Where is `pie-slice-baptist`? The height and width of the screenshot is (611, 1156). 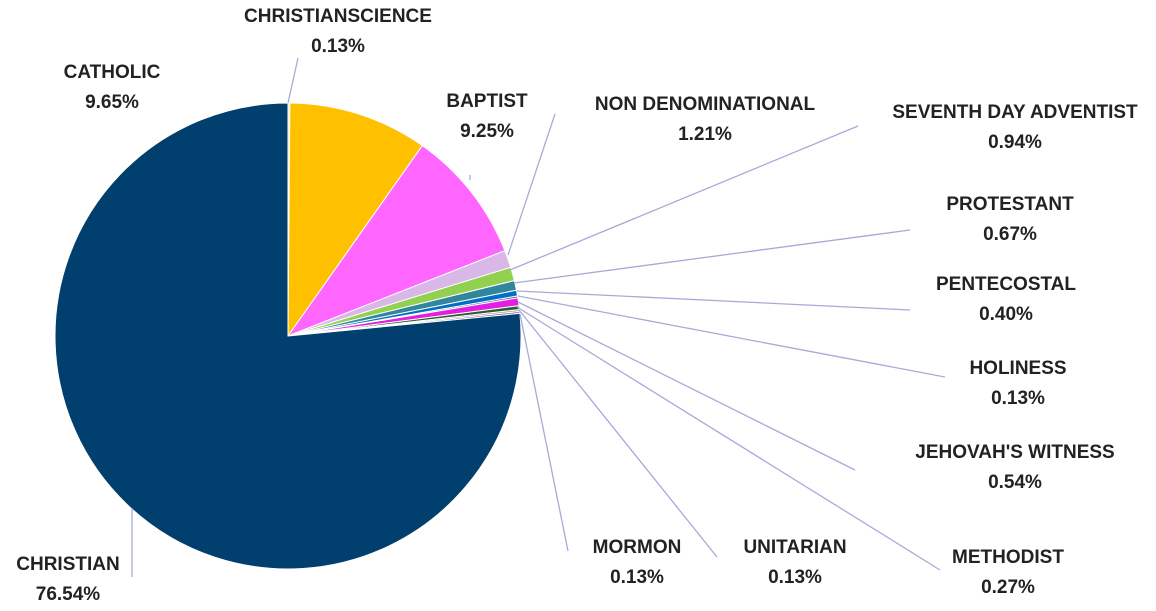 pie-slice-baptist is located at coordinates (396, 241).